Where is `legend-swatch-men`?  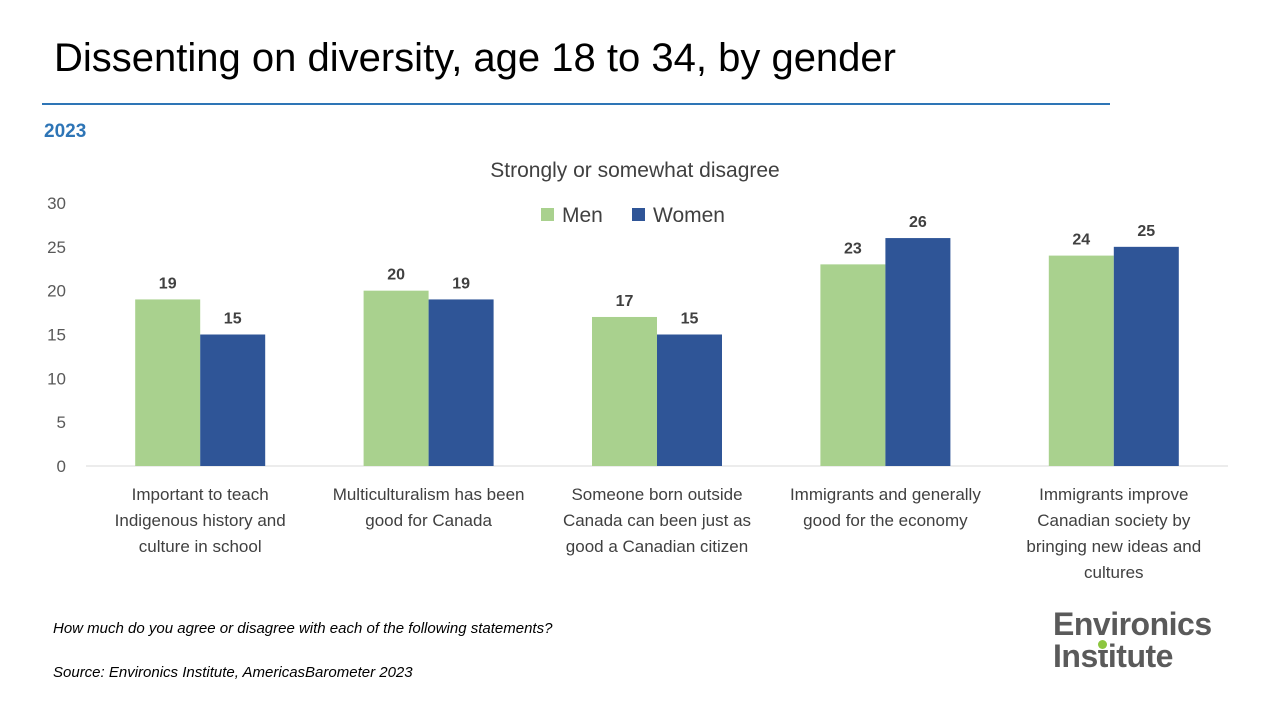
legend-swatch-men is located at coordinates (547, 214).